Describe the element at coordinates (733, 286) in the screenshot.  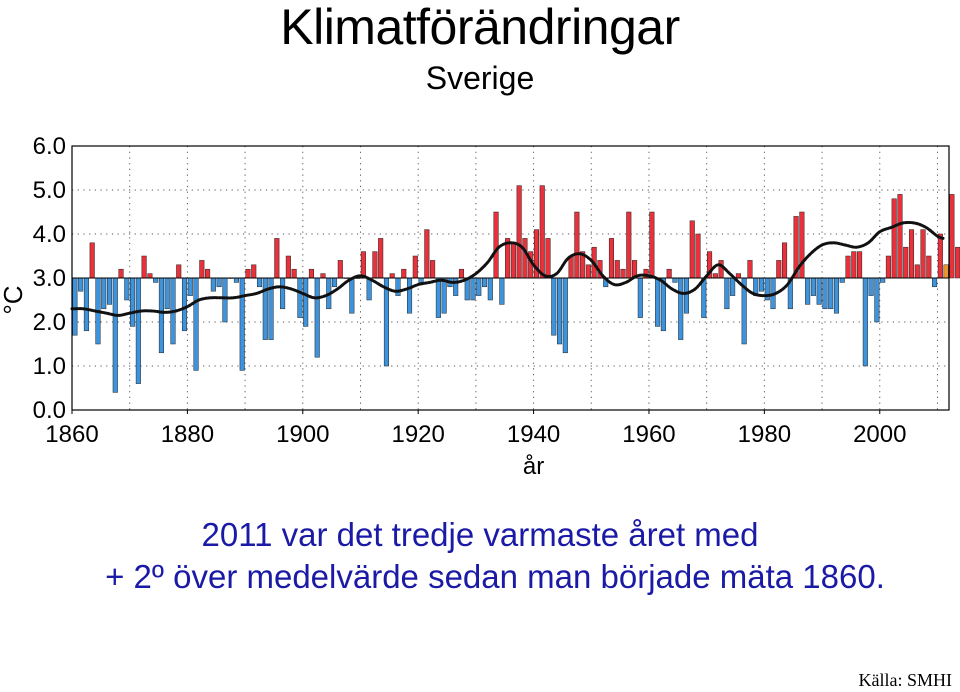
I see `bar-year-1974` at that location.